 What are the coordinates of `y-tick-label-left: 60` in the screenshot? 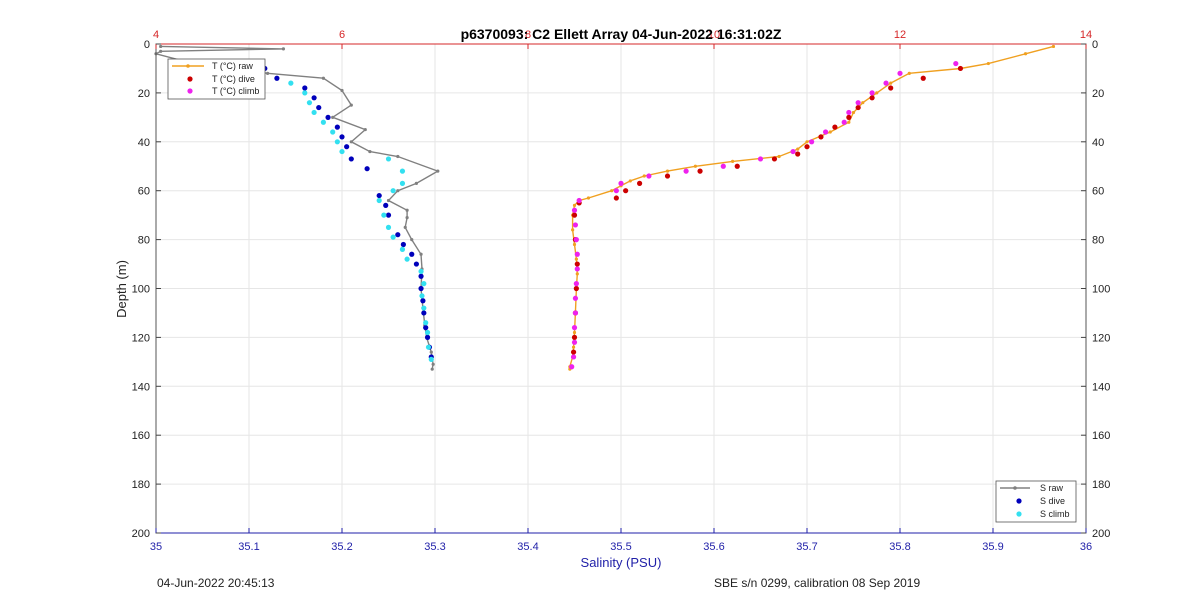 It's located at (144, 192).